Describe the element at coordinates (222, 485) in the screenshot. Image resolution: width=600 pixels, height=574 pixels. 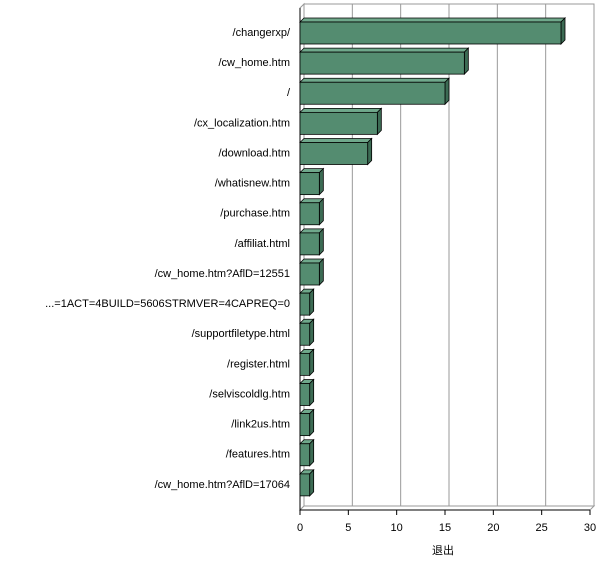
I see `y-tick-label: /cw_home.htm?AflD=17064` at that location.